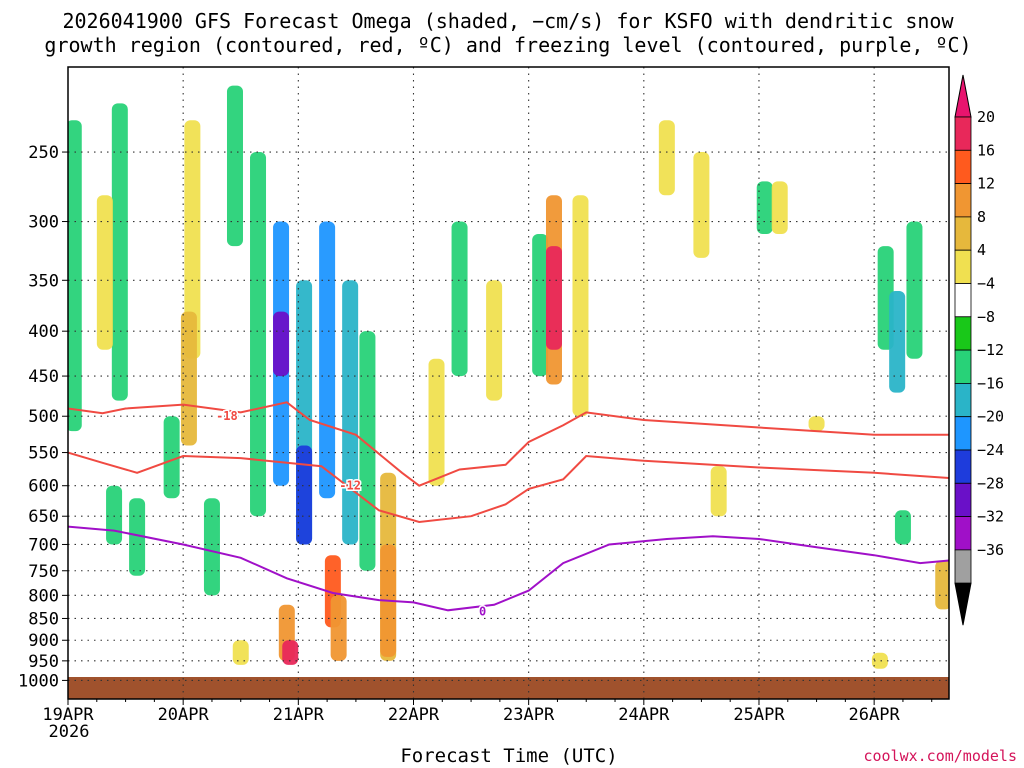  Describe the element at coordinates (43, 641) in the screenshot. I see `ytick-label-900: 900` at that location.